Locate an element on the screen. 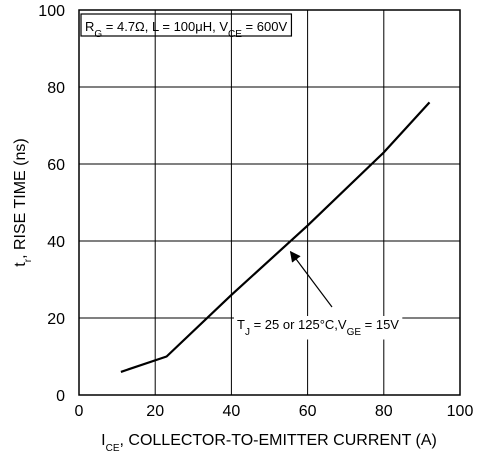 This screenshot has width=489, height=453. x-tick-label: 0 is located at coordinates (79, 411).